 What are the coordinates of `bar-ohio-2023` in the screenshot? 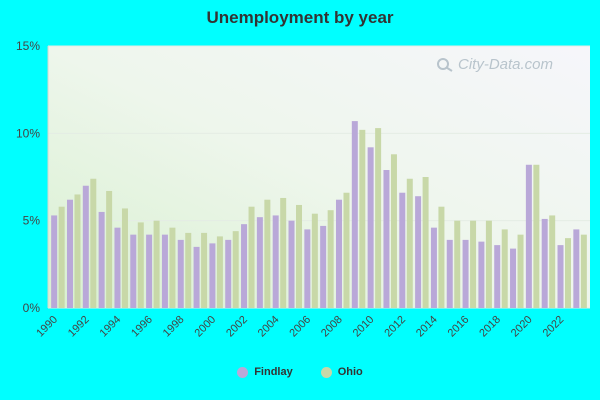 It's located at (583, 271).